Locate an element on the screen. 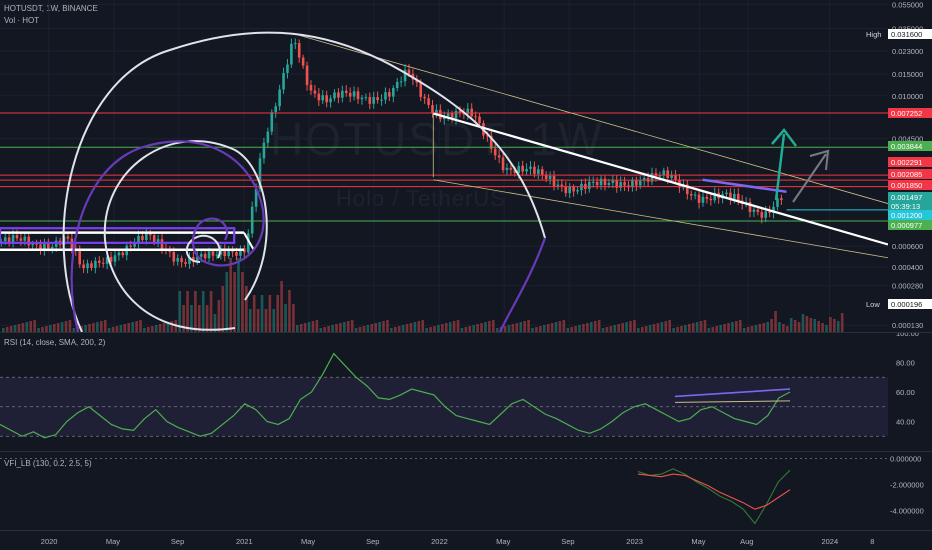 This screenshot has width=932, height=550. price-label-bg is located at coordinates (910, 304).